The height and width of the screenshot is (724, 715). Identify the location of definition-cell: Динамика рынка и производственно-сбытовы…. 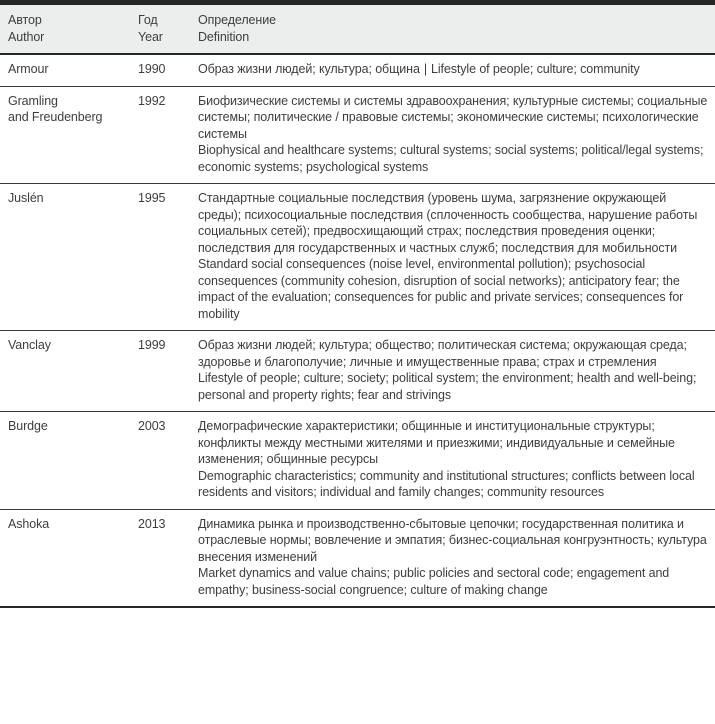
(452, 558).